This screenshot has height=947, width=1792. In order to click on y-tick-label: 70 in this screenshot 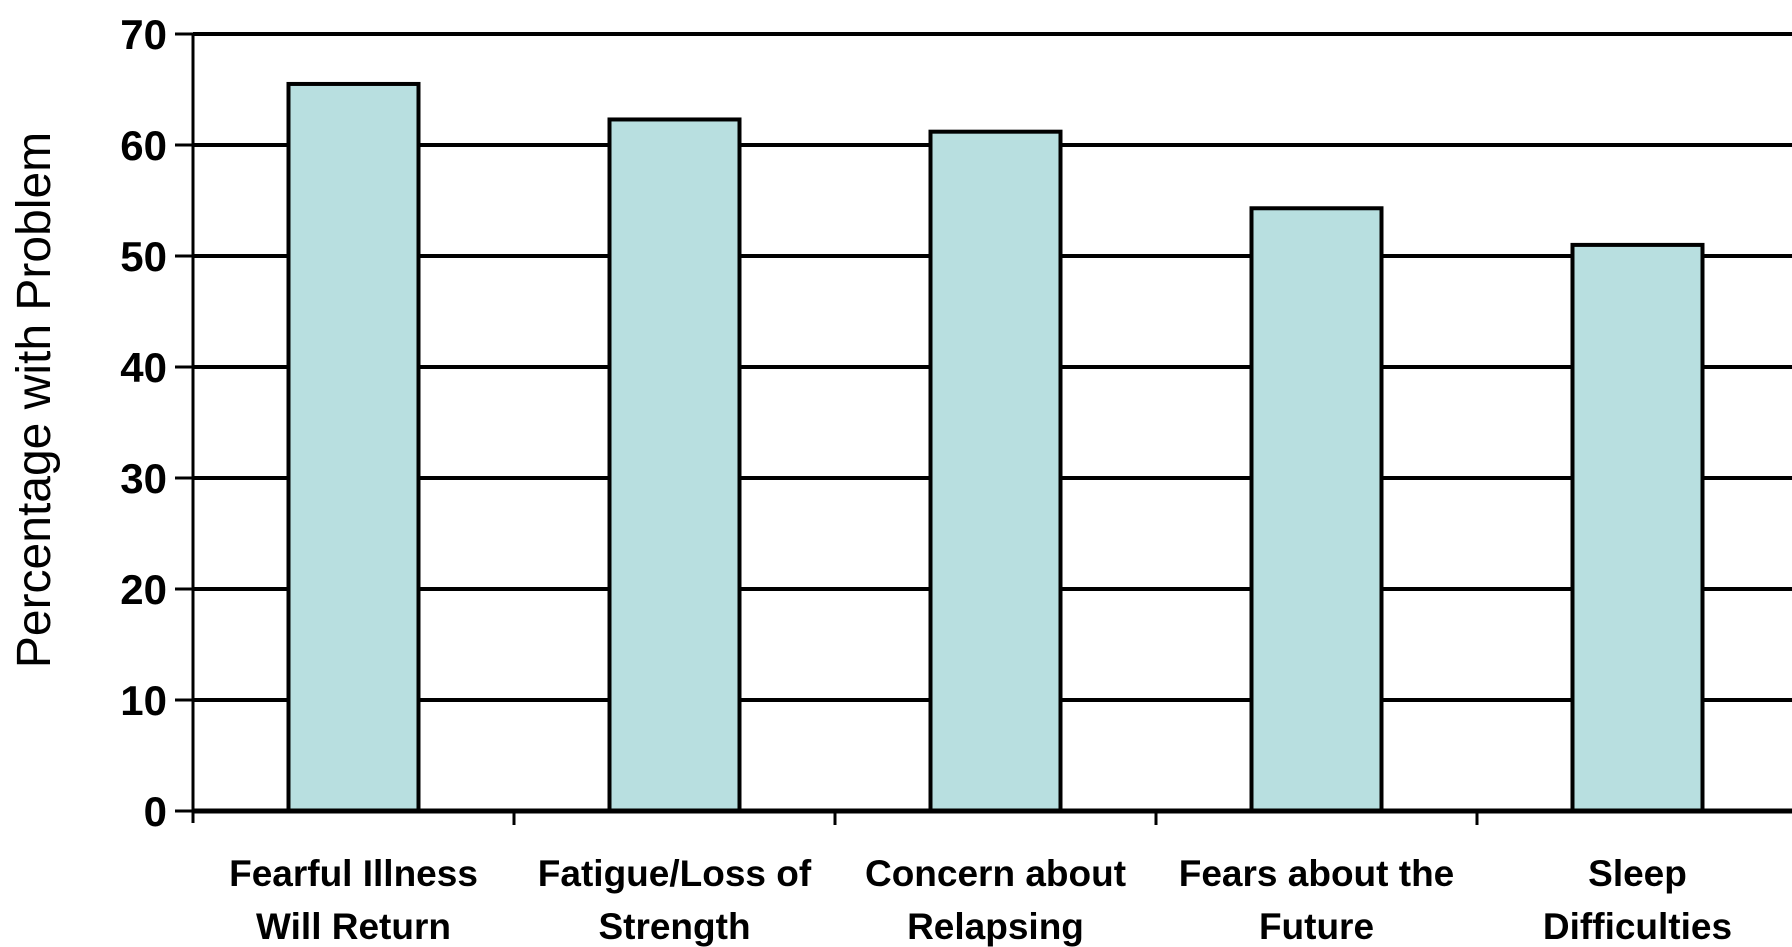, I will do `click(143, 34)`.